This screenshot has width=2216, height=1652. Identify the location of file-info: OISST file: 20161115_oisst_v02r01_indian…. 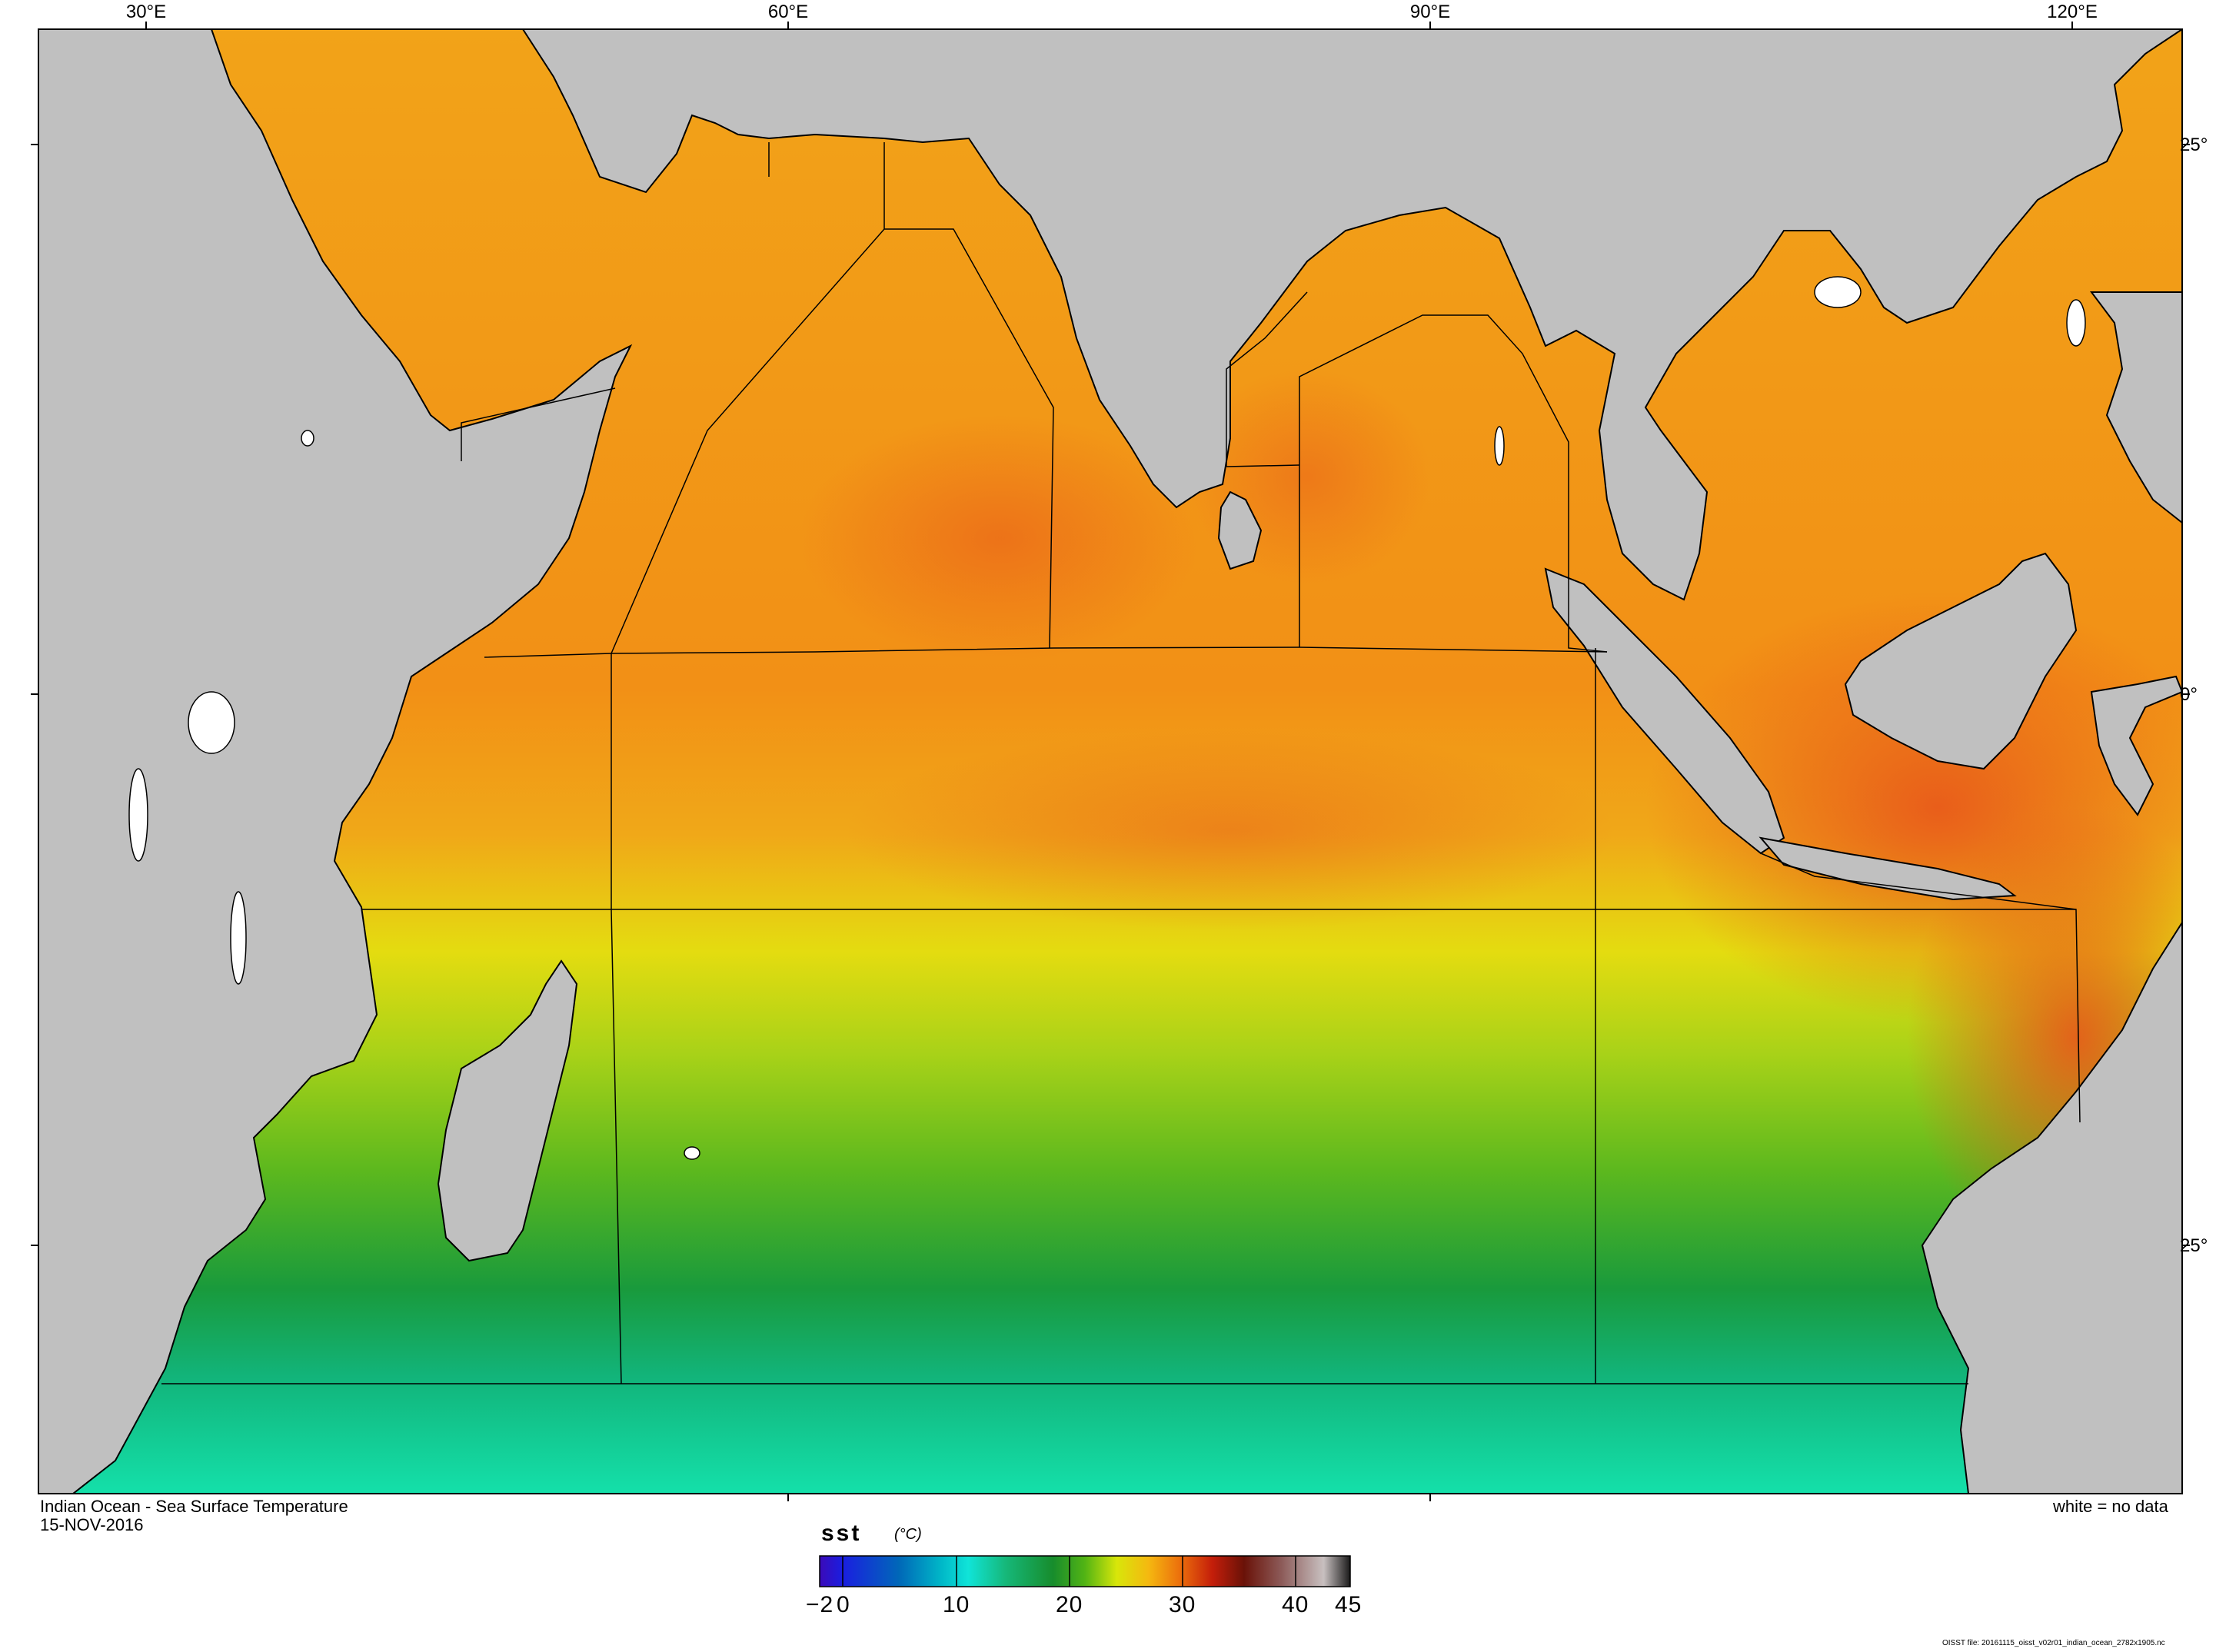
(2054, 1643).